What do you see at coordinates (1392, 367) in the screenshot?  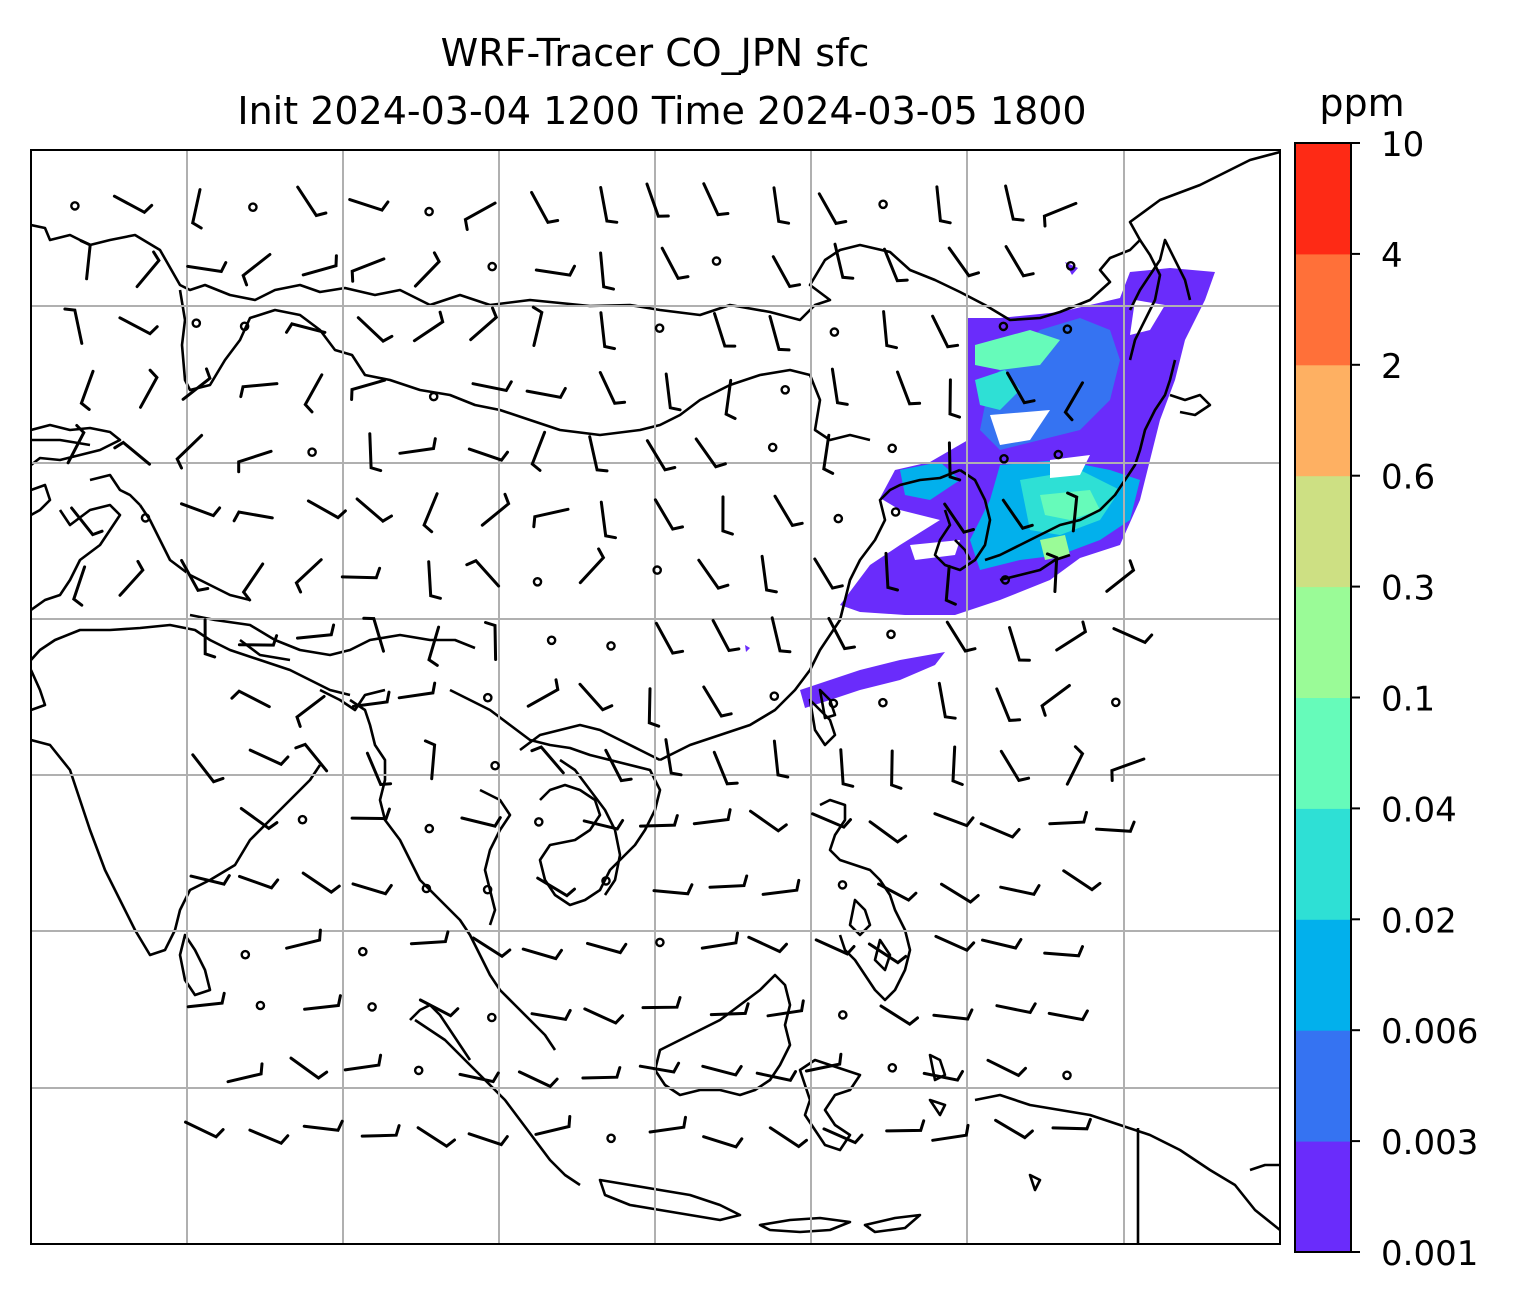 I see `colorbar-tick-label: 2` at bounding box center [1392, 367].